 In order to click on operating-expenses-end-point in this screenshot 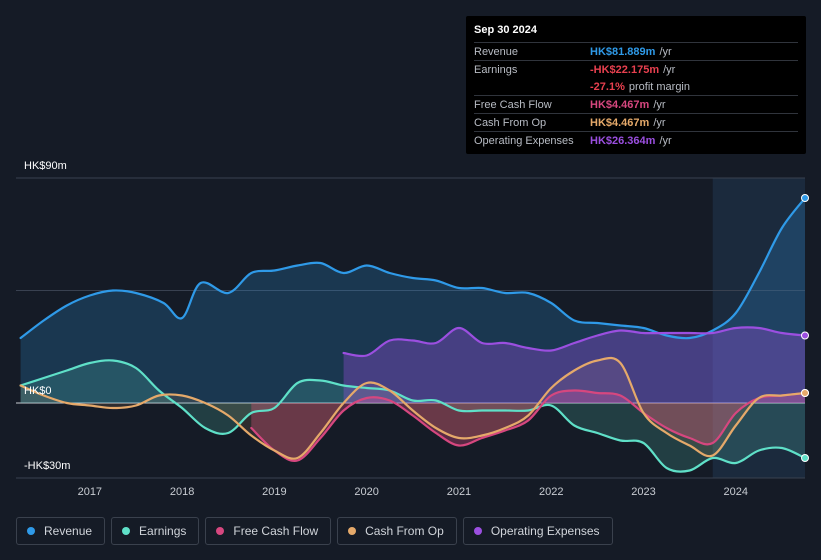, I will do `click(805, 335)`.